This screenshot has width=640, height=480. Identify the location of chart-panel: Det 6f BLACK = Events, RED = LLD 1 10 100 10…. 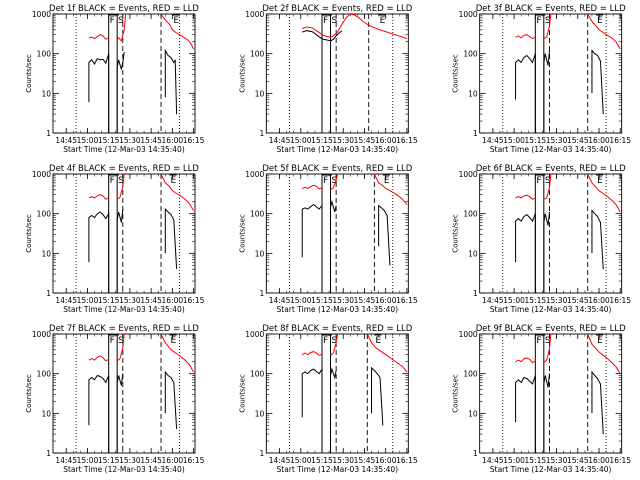
(542, 239).